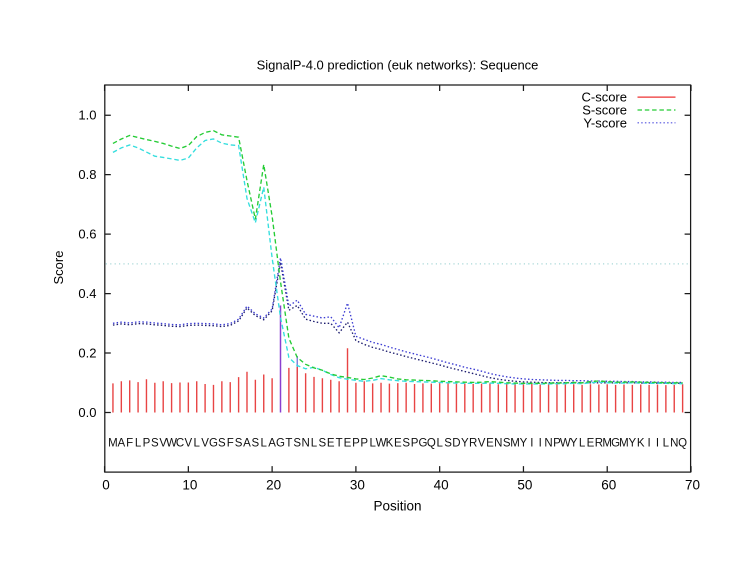  I want to click on svg-text: 10, so click(189, 485).